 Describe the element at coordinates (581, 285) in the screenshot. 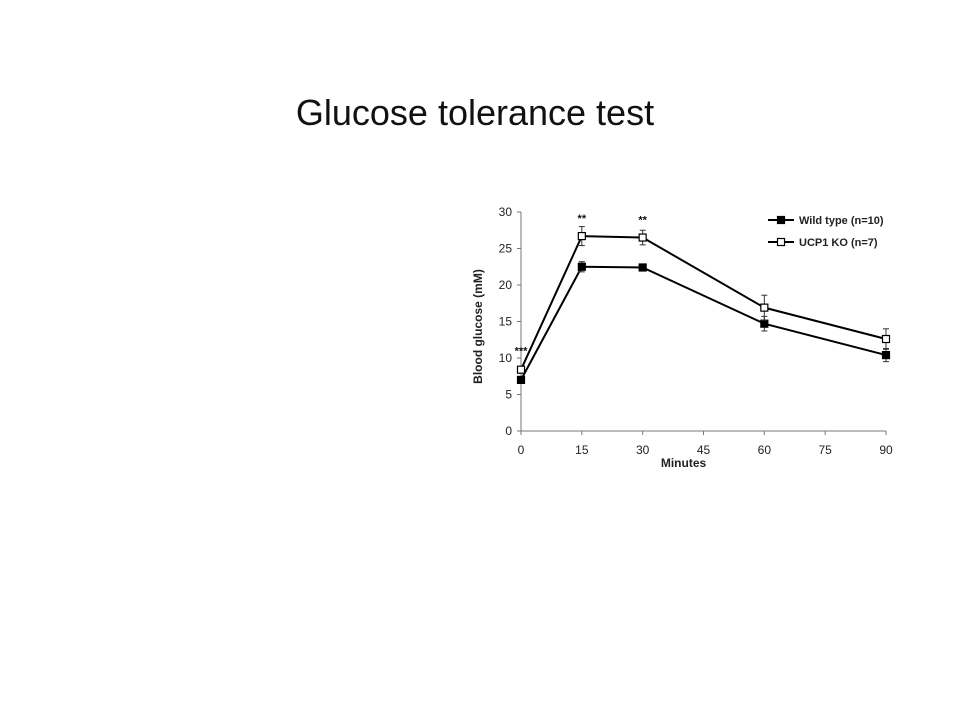

I see `chart-annotations: ***** **` at that location.